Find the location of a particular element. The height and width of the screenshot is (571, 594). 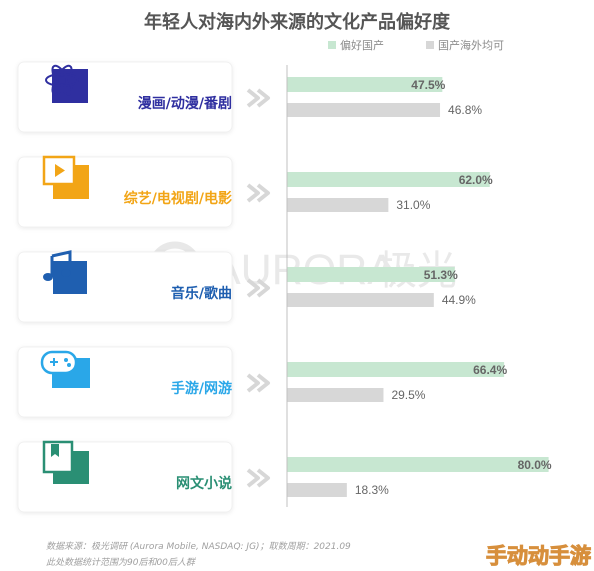

atom-icon-orbit is located at coordinates (62, 80).